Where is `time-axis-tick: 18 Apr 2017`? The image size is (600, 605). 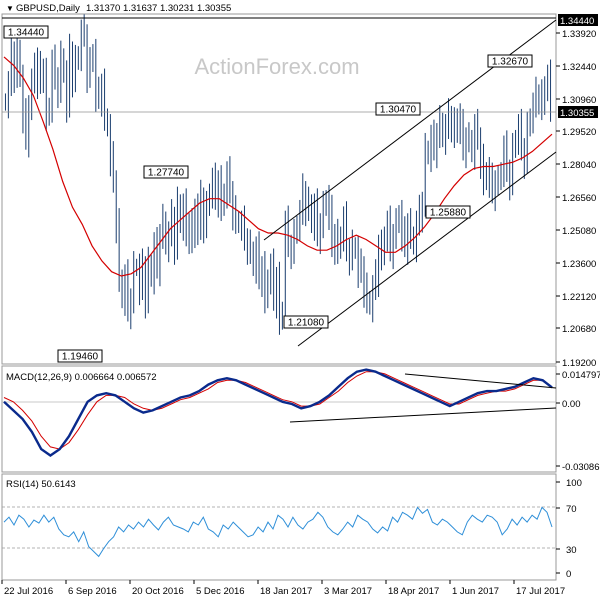
time-axis-tick: 18 Apr 2017 is located at coordinates (413, 591).